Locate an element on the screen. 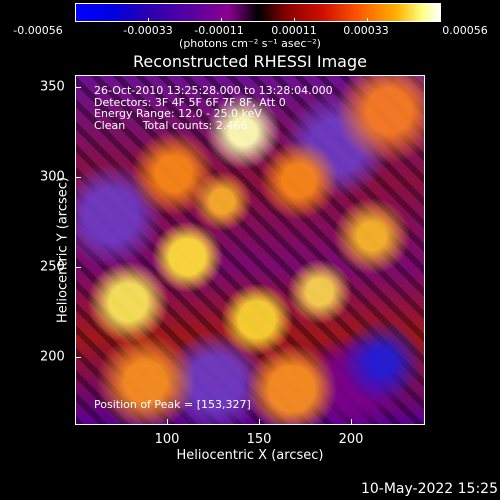  y-tick-label: 200 is located at coordinates (52, 357).